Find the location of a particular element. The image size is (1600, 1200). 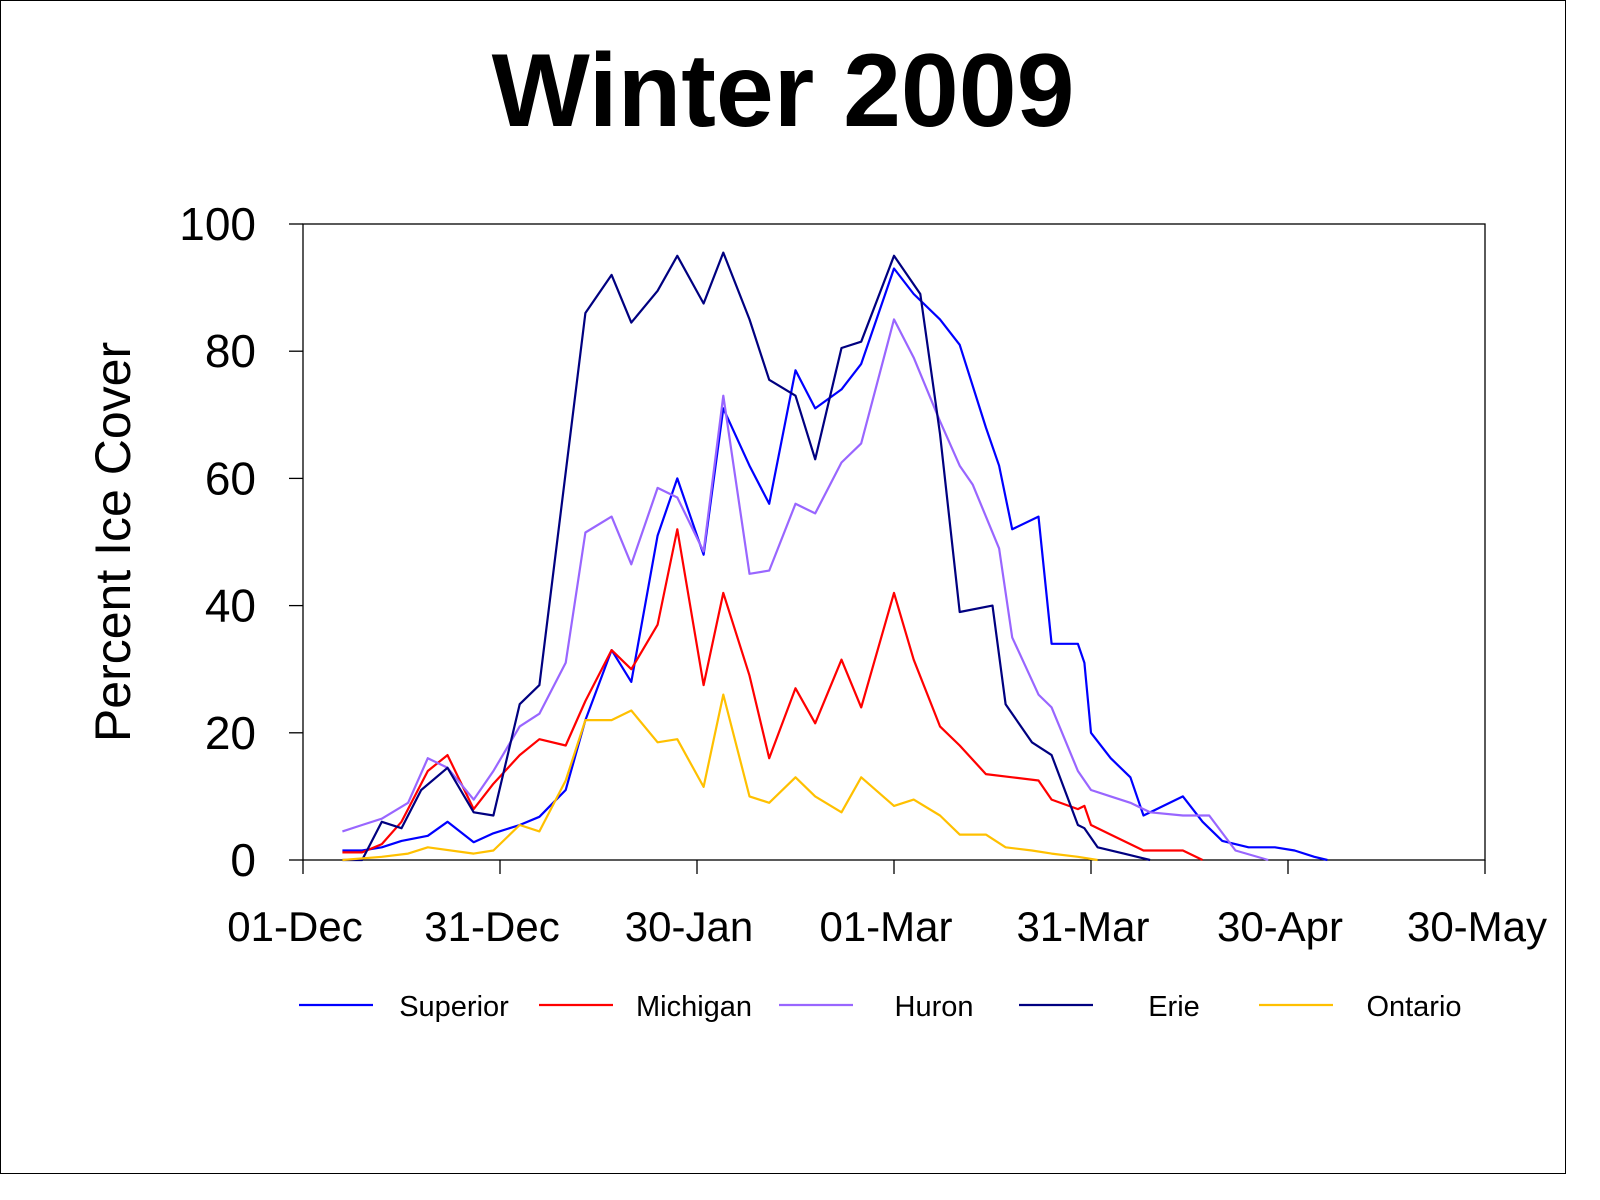

y-tick-label: 100 is located at coordinates (217, 224).